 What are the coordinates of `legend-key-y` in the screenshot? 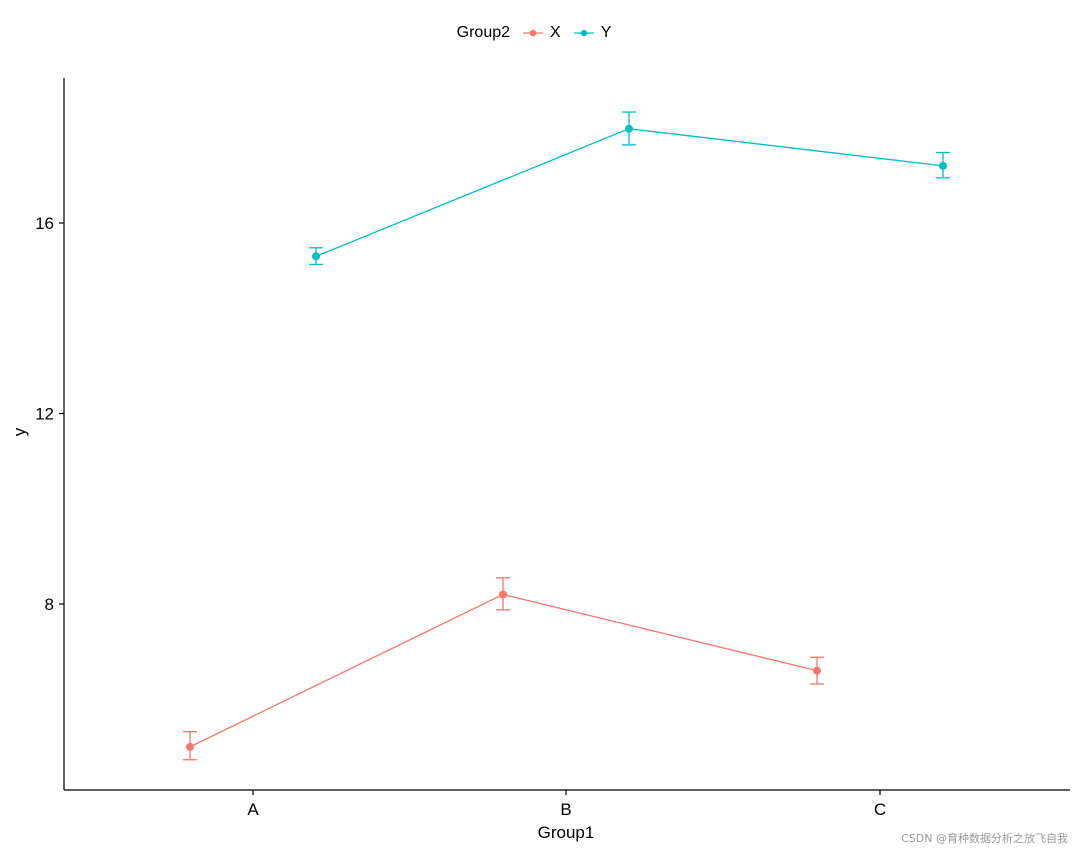 It's located at (583, 33).